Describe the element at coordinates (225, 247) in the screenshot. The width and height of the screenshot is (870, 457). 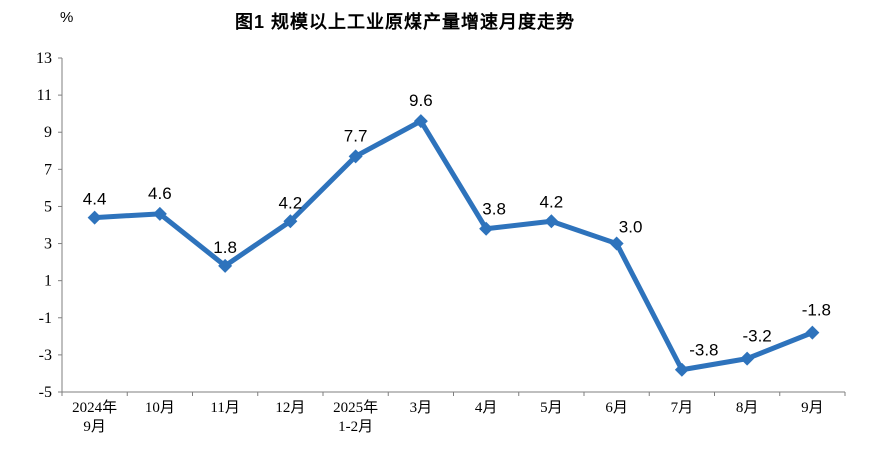
I see `data-point-label: 1.8` at that location.